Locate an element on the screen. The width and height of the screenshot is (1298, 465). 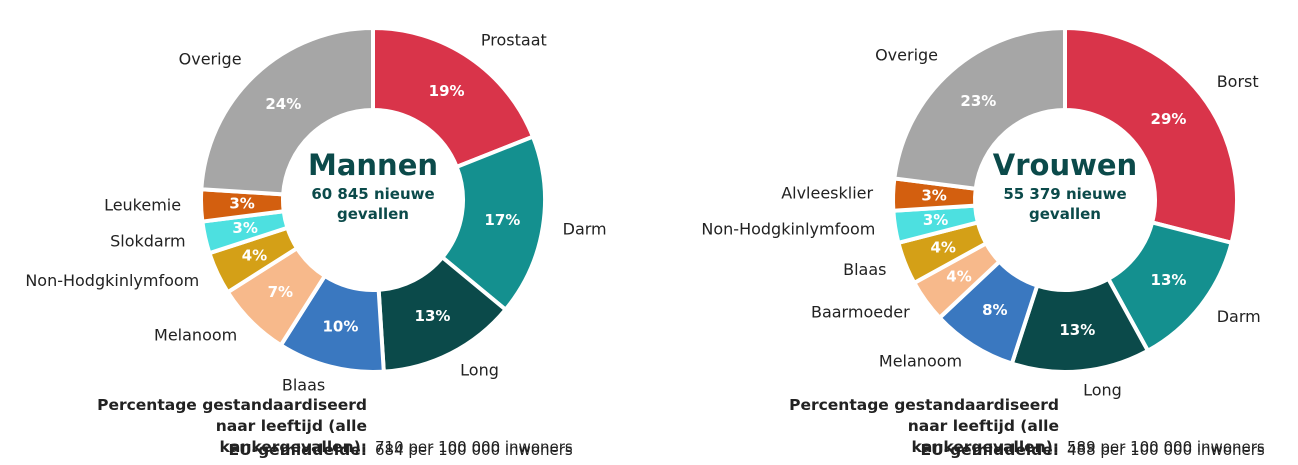
footnote-value: 710 per 100 000 inwoners is located at coordinates (474, 447).